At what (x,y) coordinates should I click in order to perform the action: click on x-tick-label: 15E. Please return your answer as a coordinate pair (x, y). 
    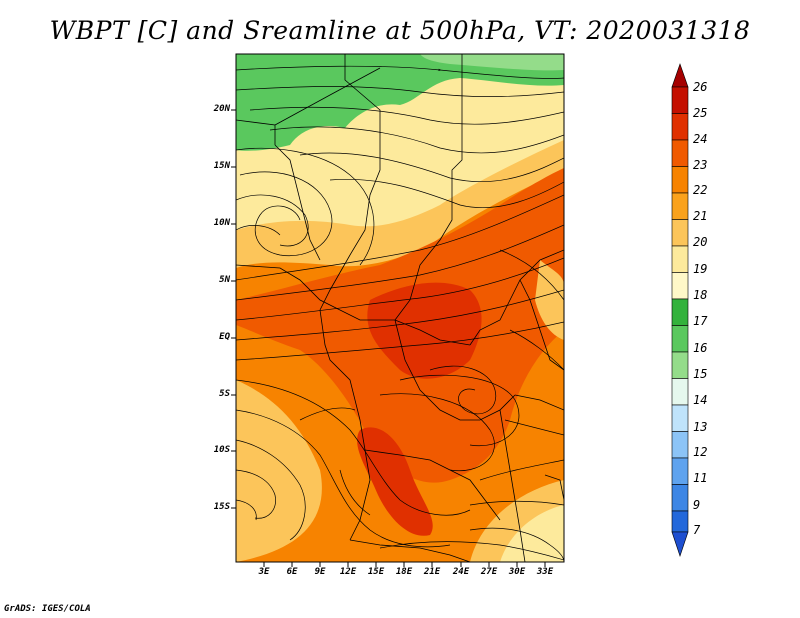
    Looking at the image, I should click on (376, 572).